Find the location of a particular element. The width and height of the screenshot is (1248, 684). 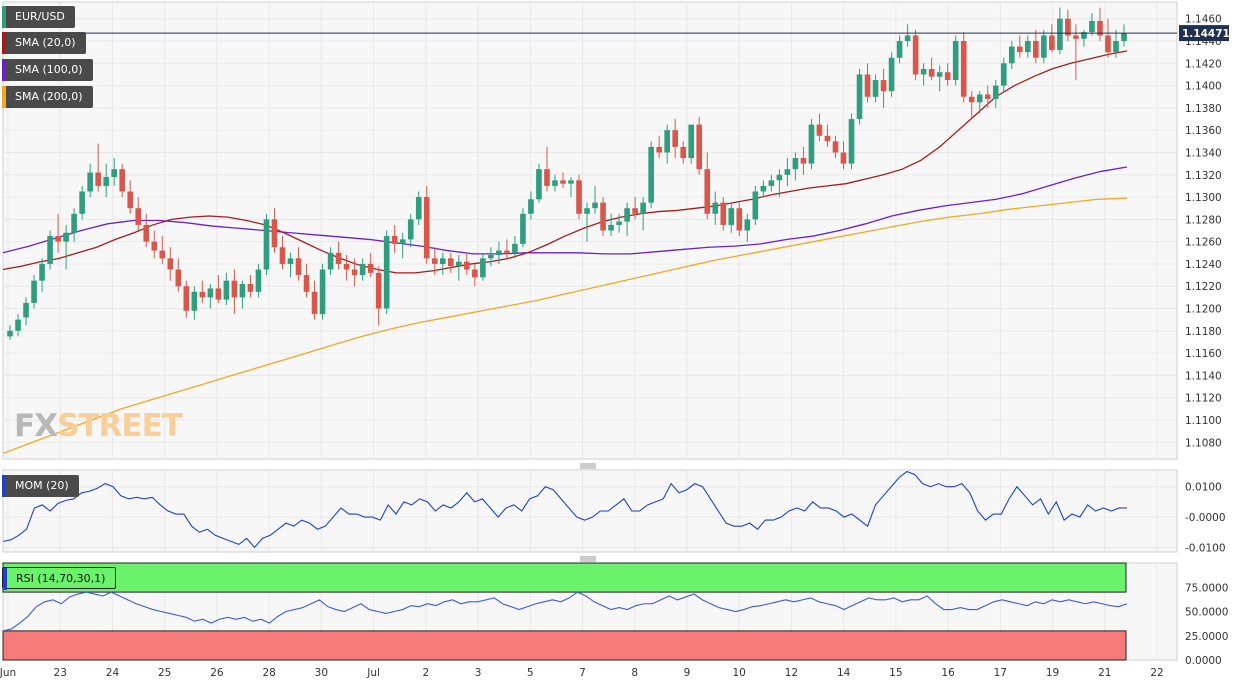

rsi-oversold-zone is located at coordinates (564, 645).